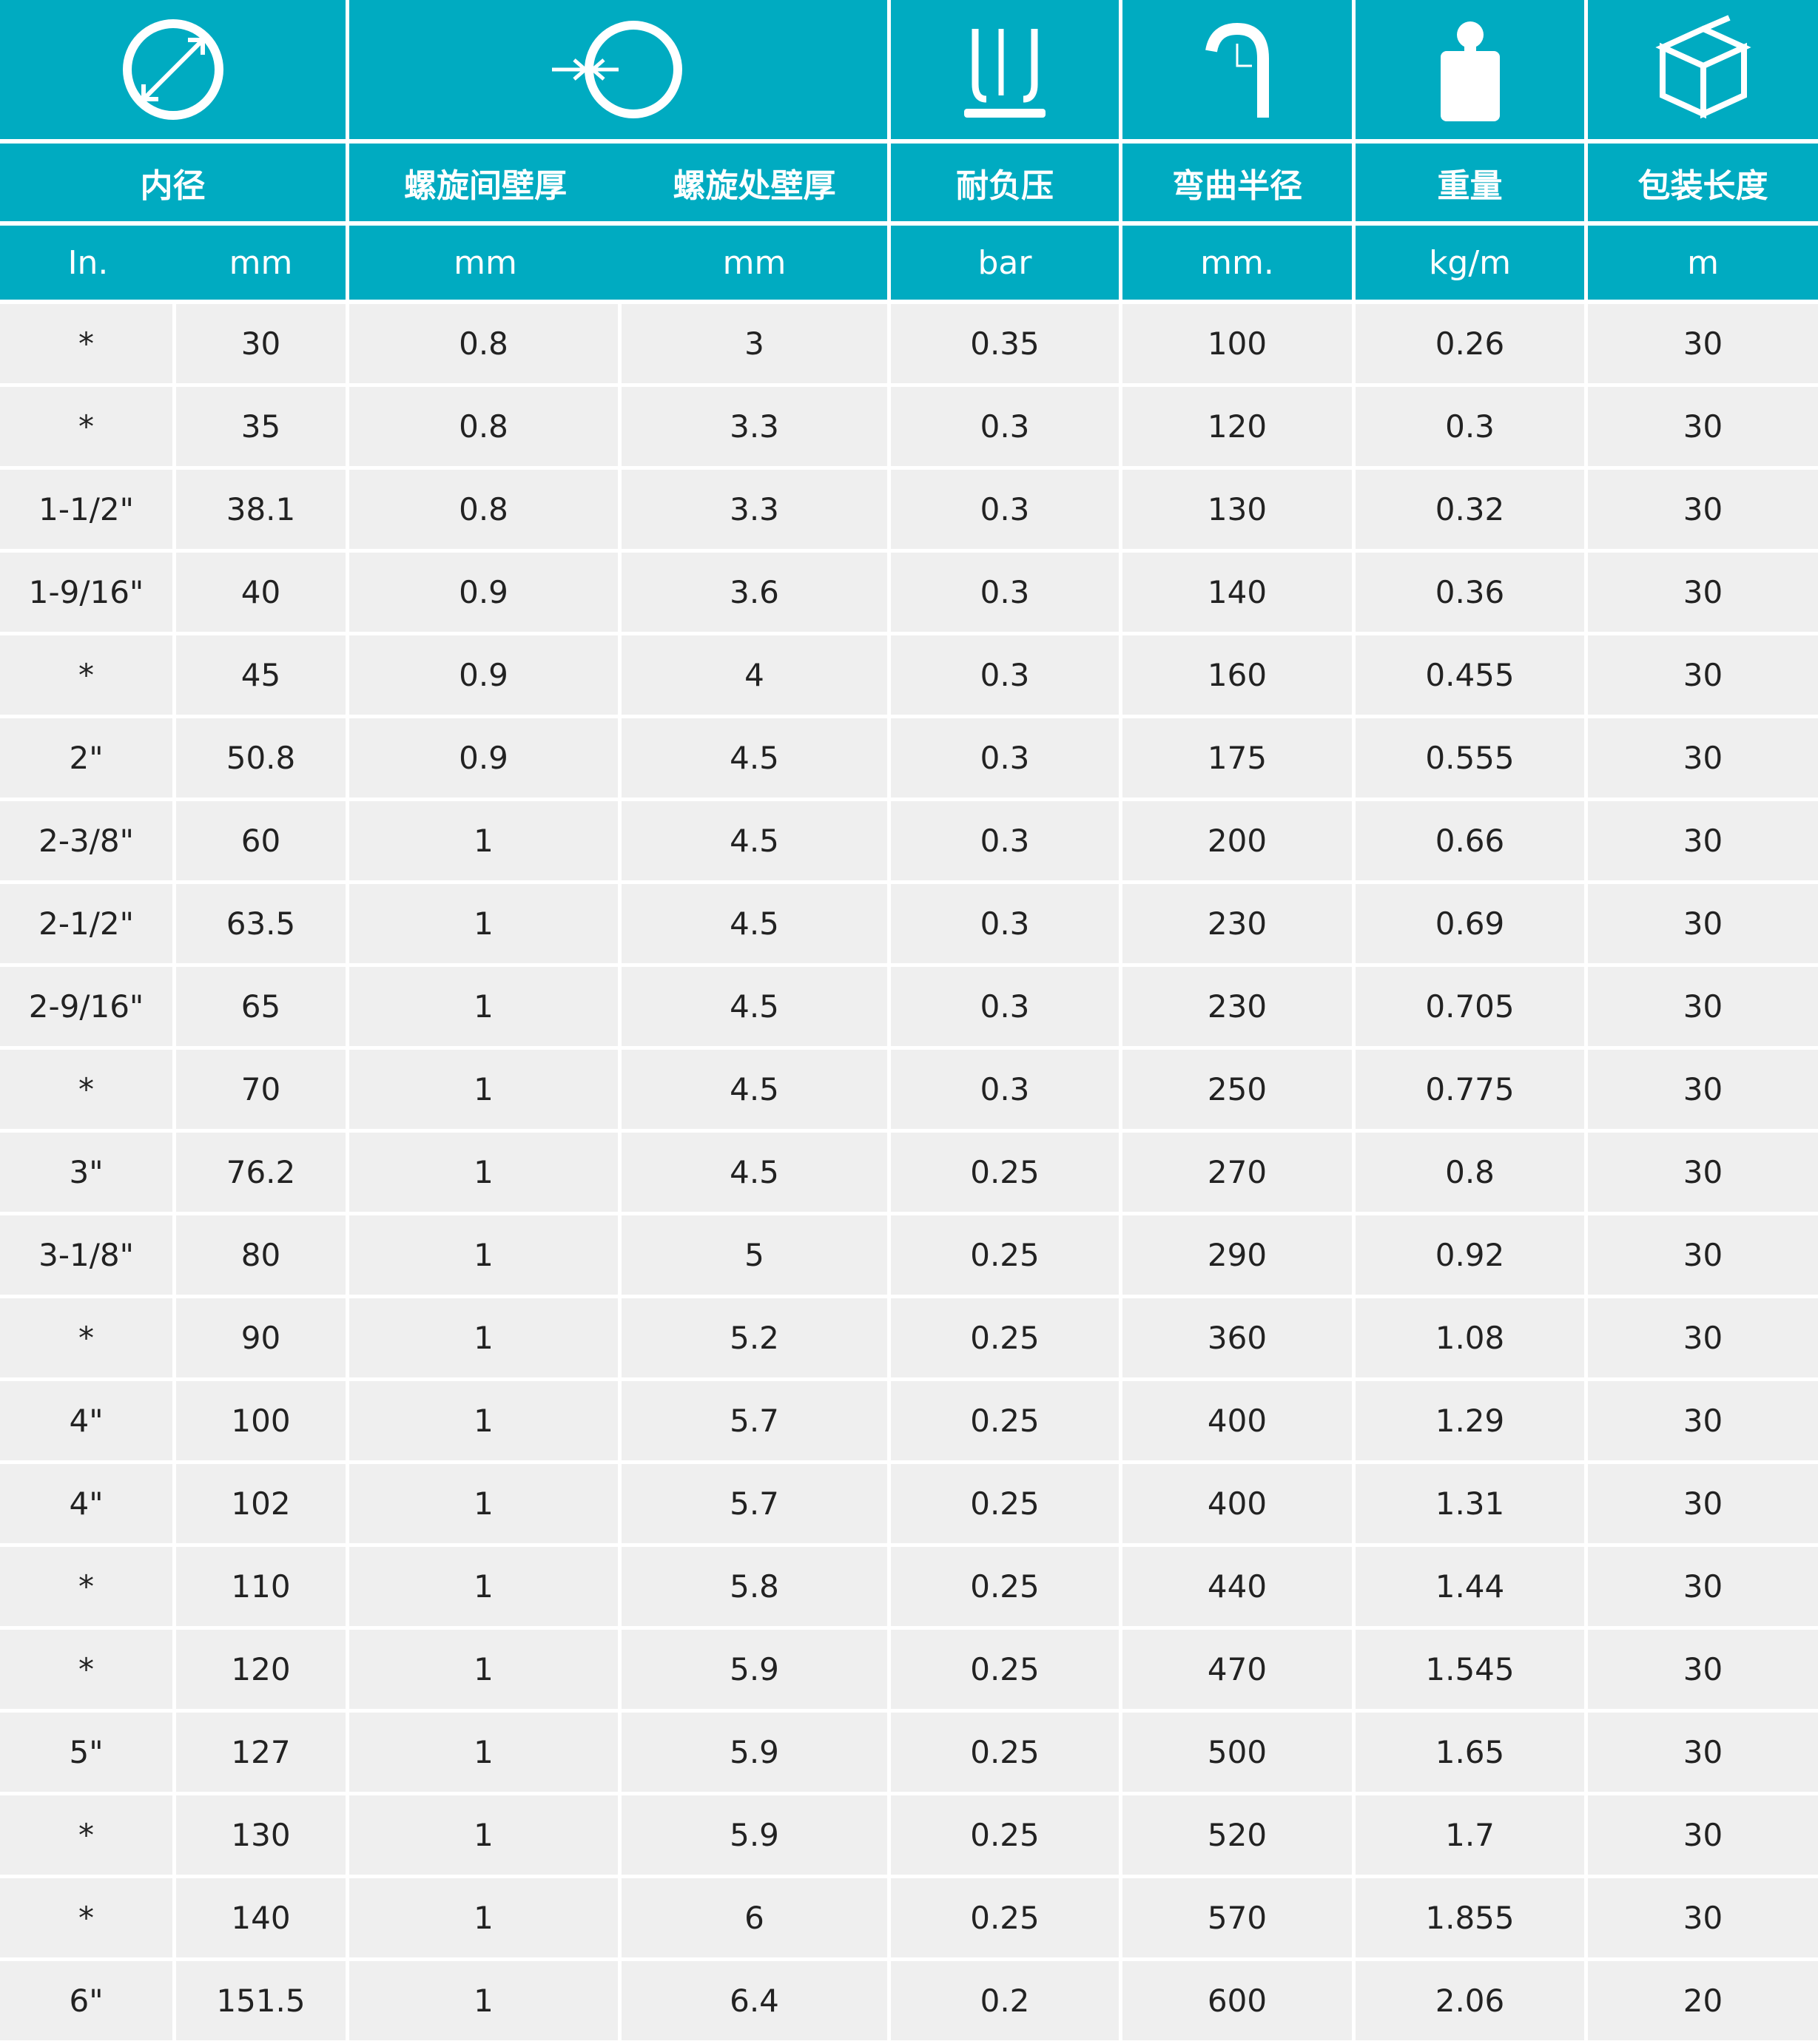  What do you see at coordinates (88, 1256) in the screenshot?
I see `cell-inch: 3-1/8"` at bounding box center [88, 1256].